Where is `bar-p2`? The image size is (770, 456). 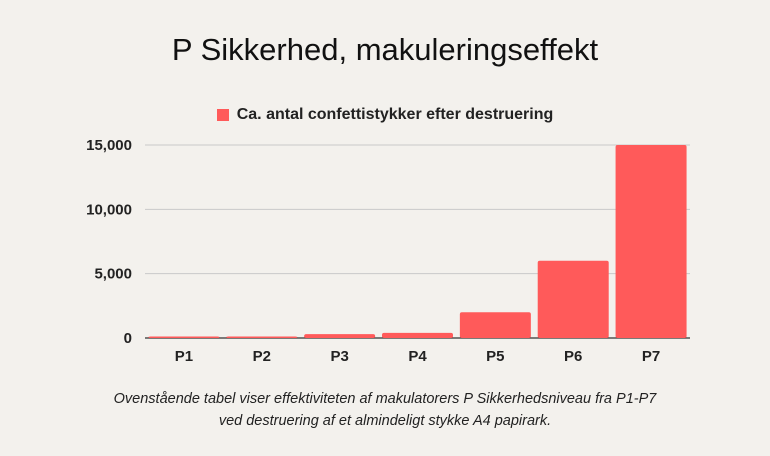
bar-p2 is located at coordinates (262, 337).